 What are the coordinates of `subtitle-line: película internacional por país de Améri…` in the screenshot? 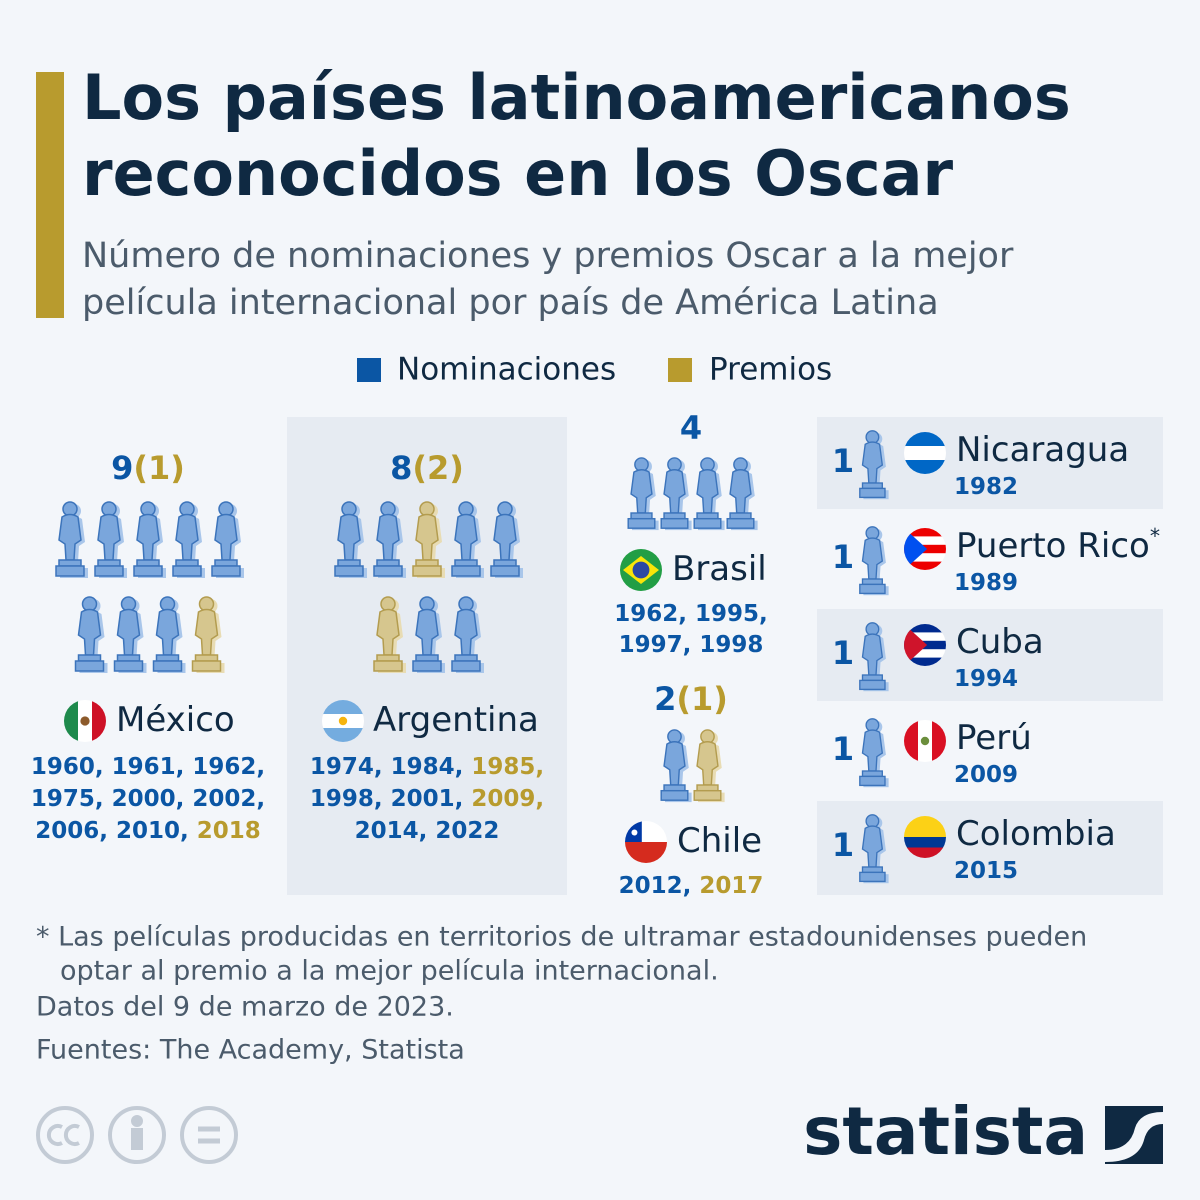 It's located at (510, 303).